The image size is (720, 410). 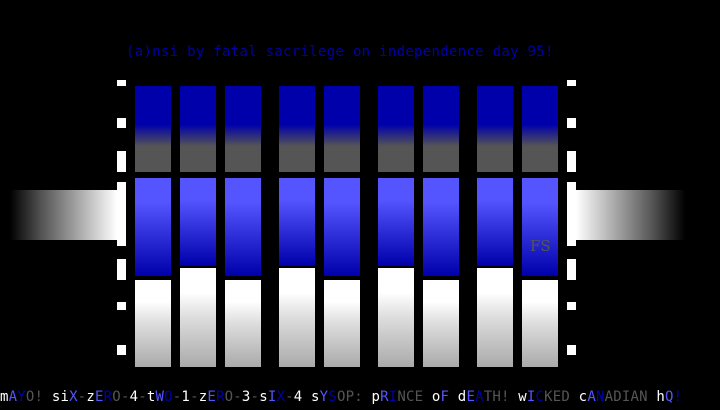 I want to click on footer-segment: w, so click(x=518, y=397).